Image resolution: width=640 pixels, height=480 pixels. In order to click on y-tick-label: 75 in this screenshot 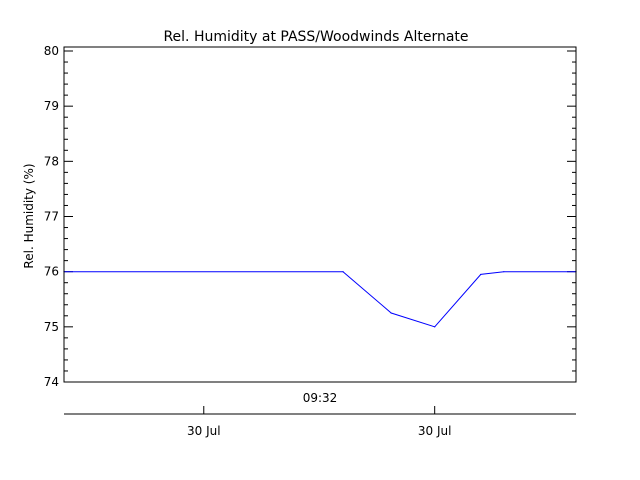, I will do `click(51, 327)`.